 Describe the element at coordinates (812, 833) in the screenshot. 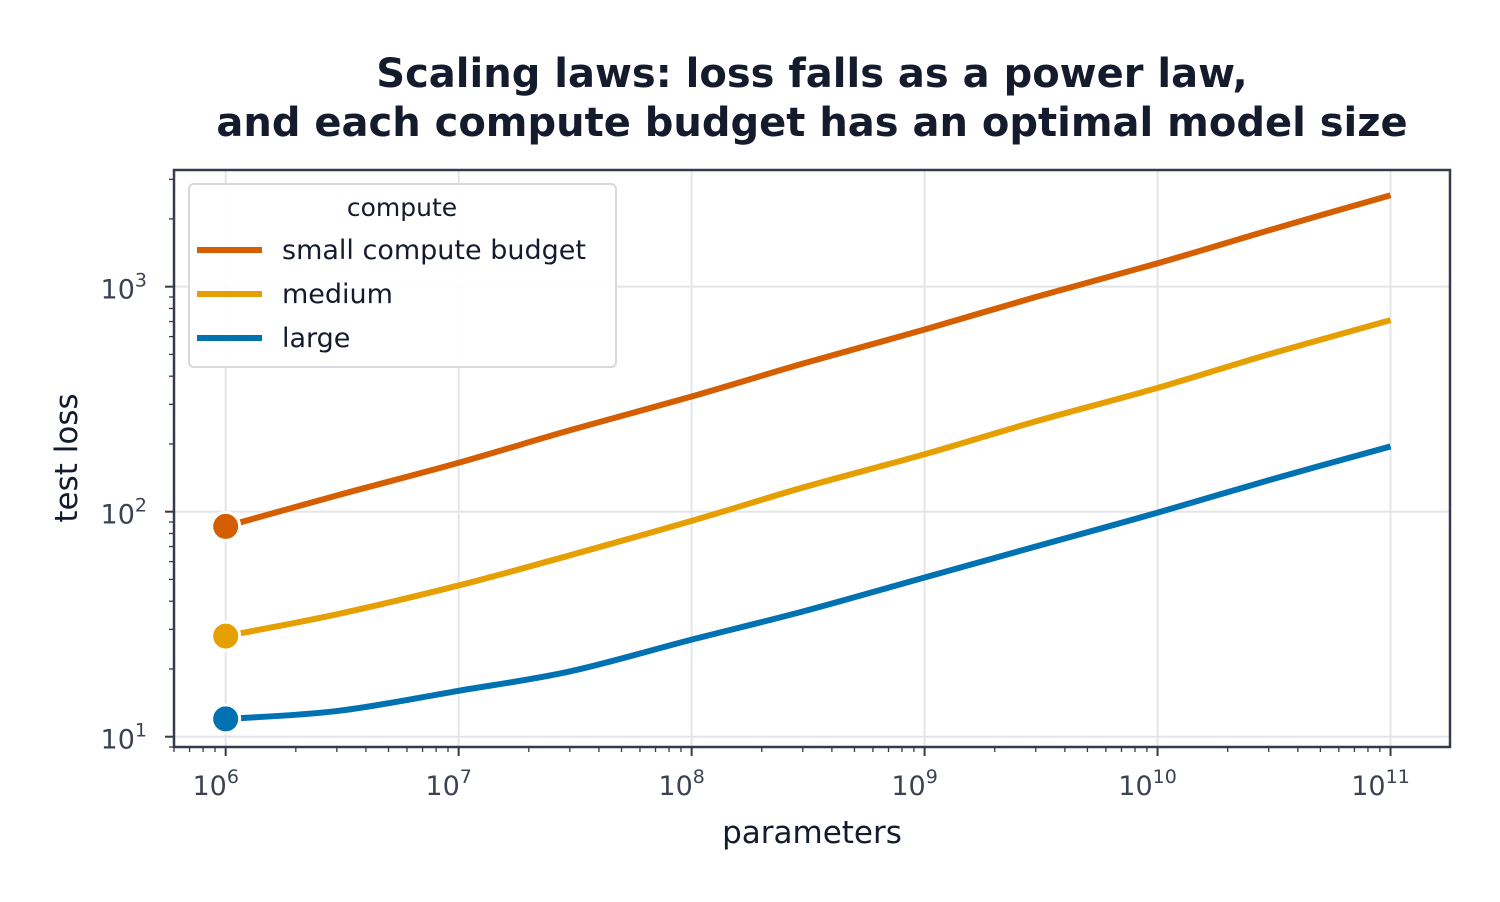

I see `x-axis-label: parameters` at that location.